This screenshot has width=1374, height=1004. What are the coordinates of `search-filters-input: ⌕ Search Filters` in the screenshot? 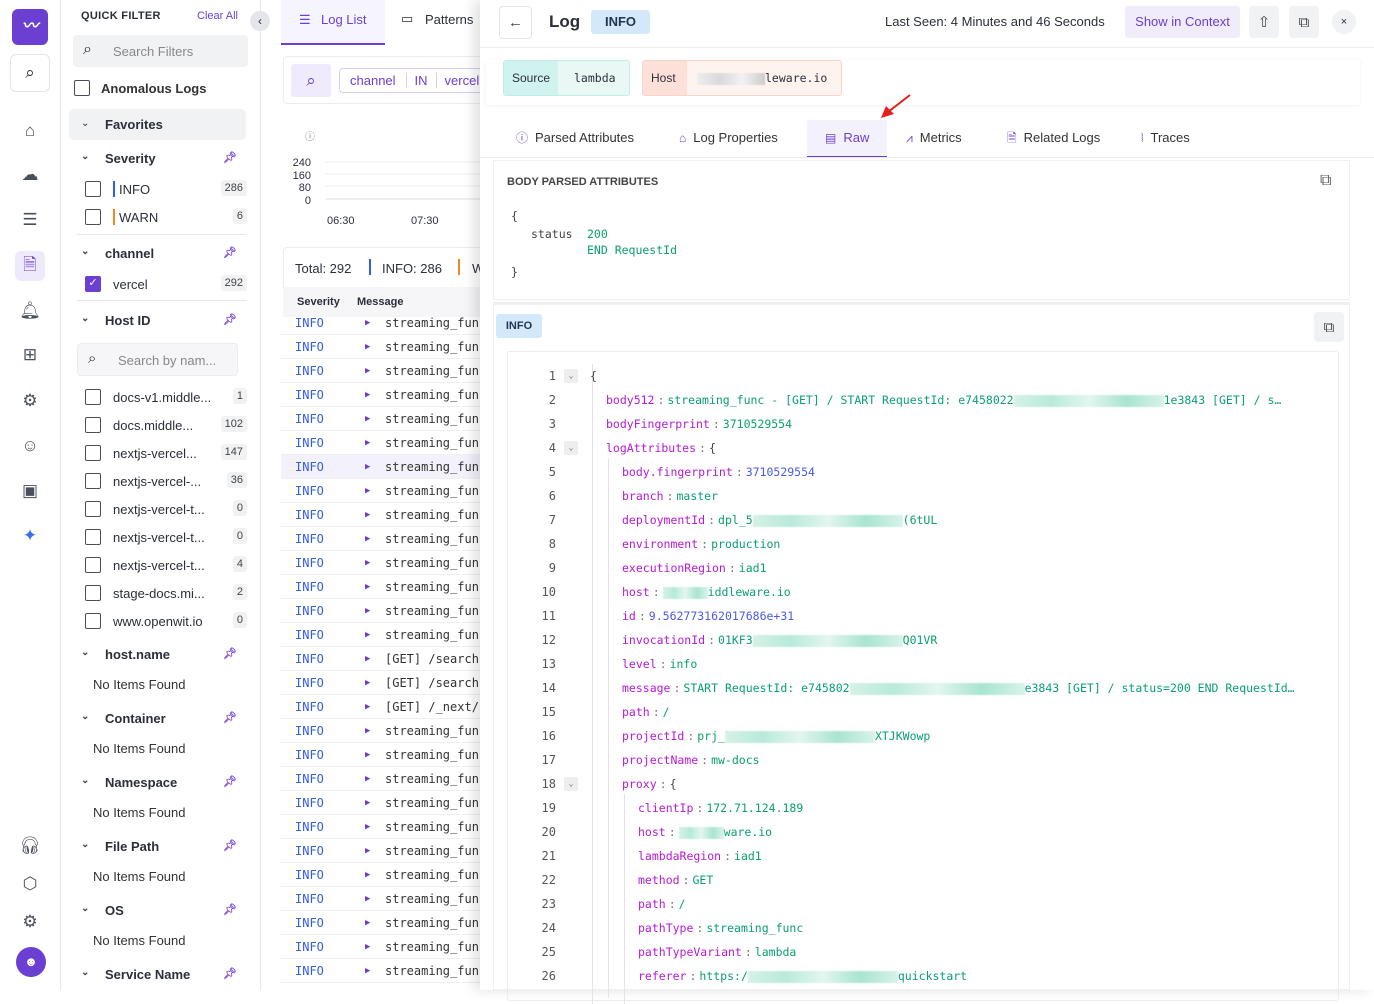 It's located at (160, 51).